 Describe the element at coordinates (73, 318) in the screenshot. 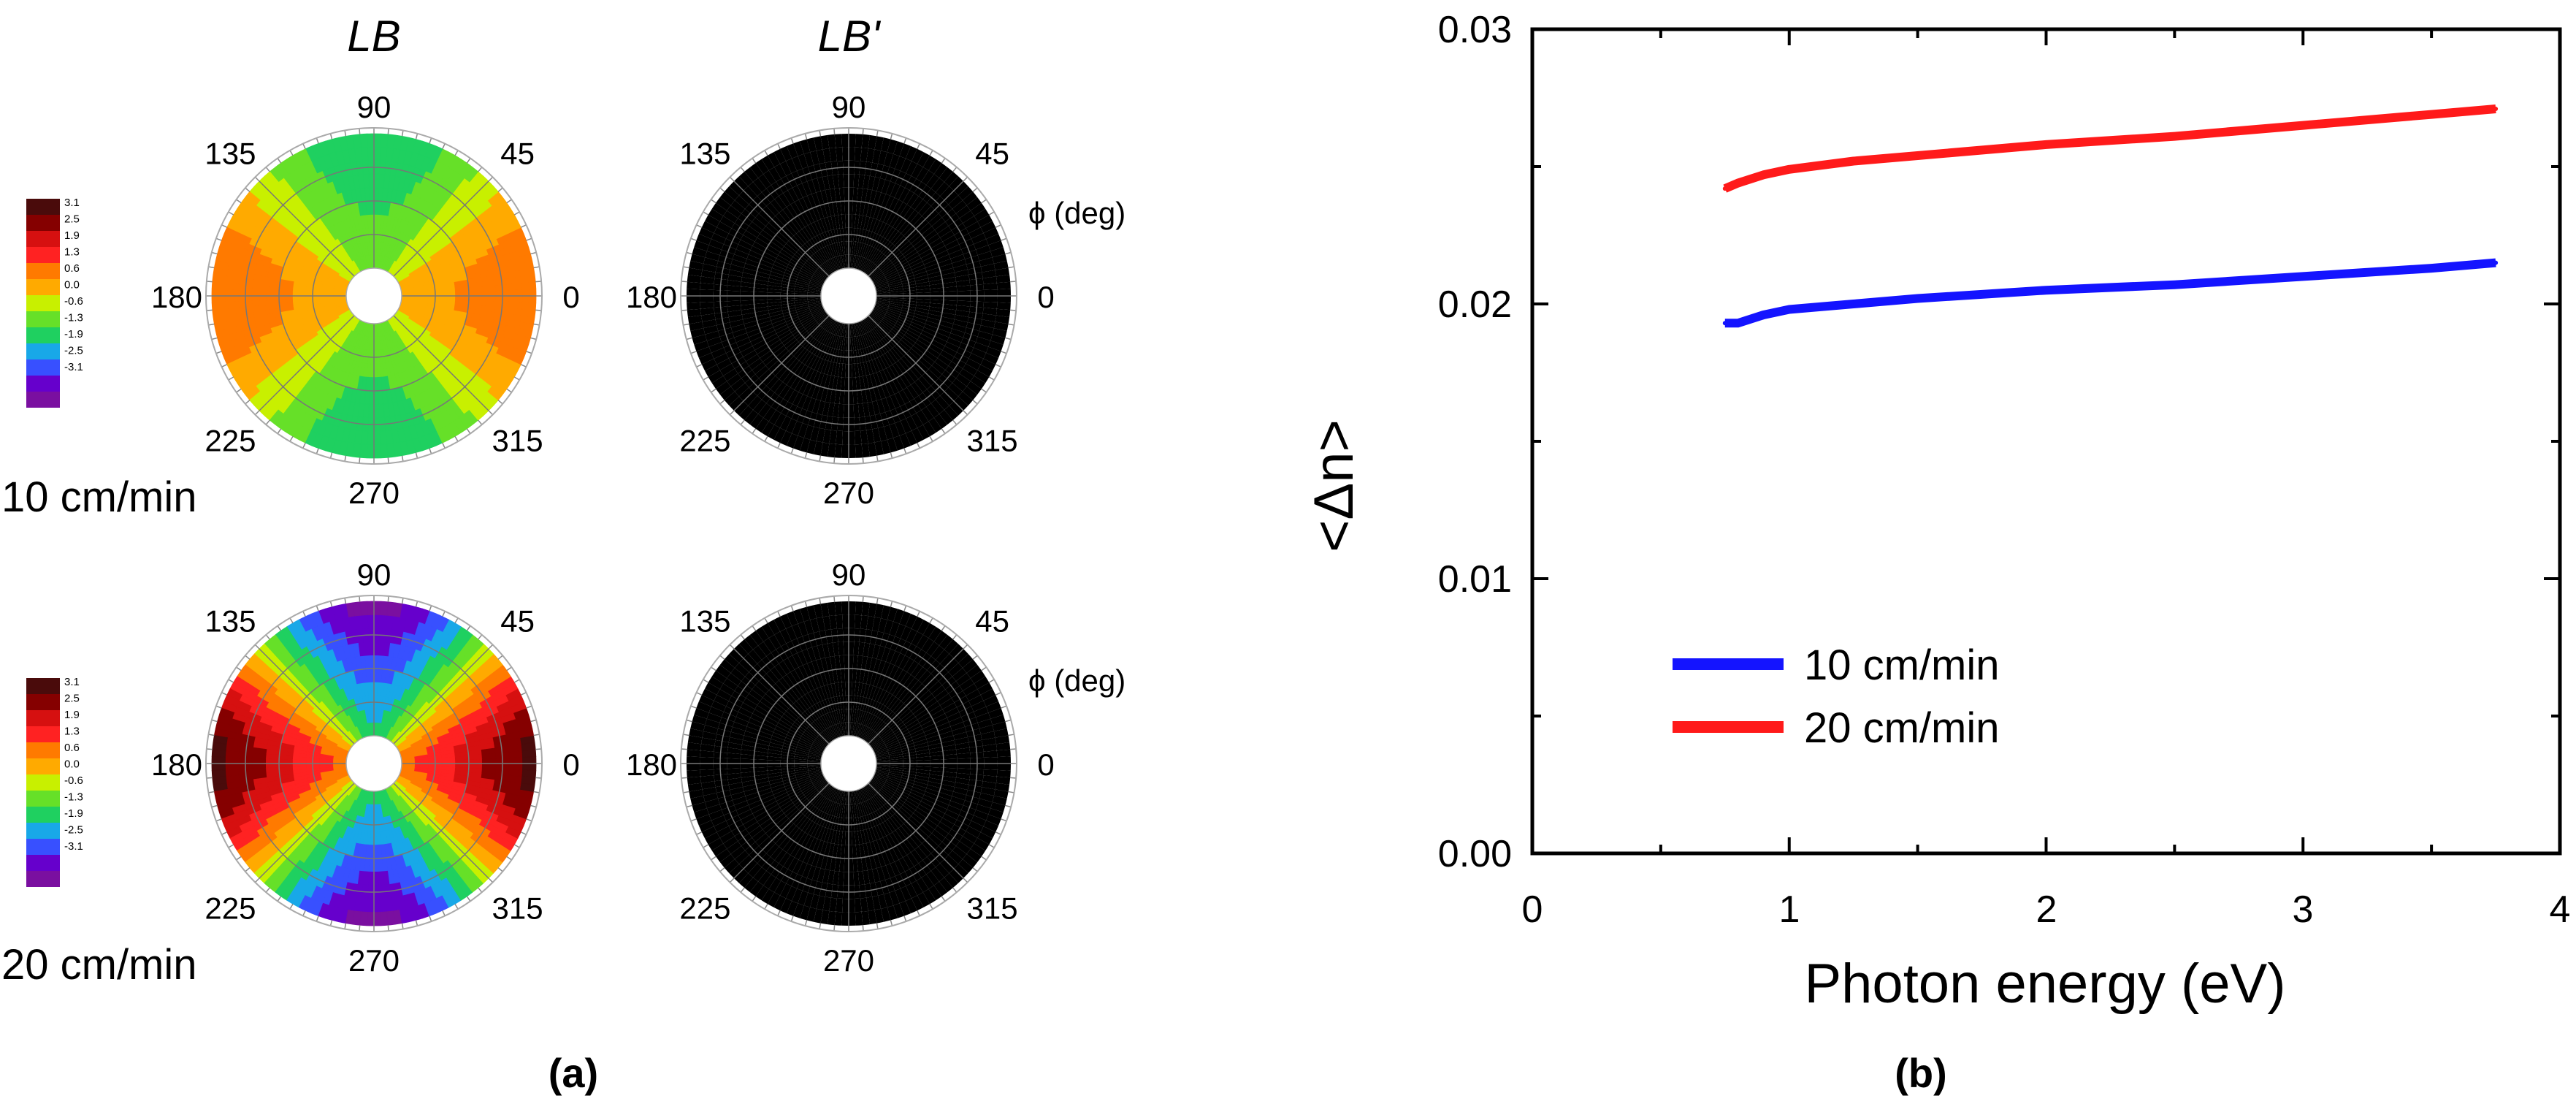

I see `colorbar-tick-label: -1.3` at that location.